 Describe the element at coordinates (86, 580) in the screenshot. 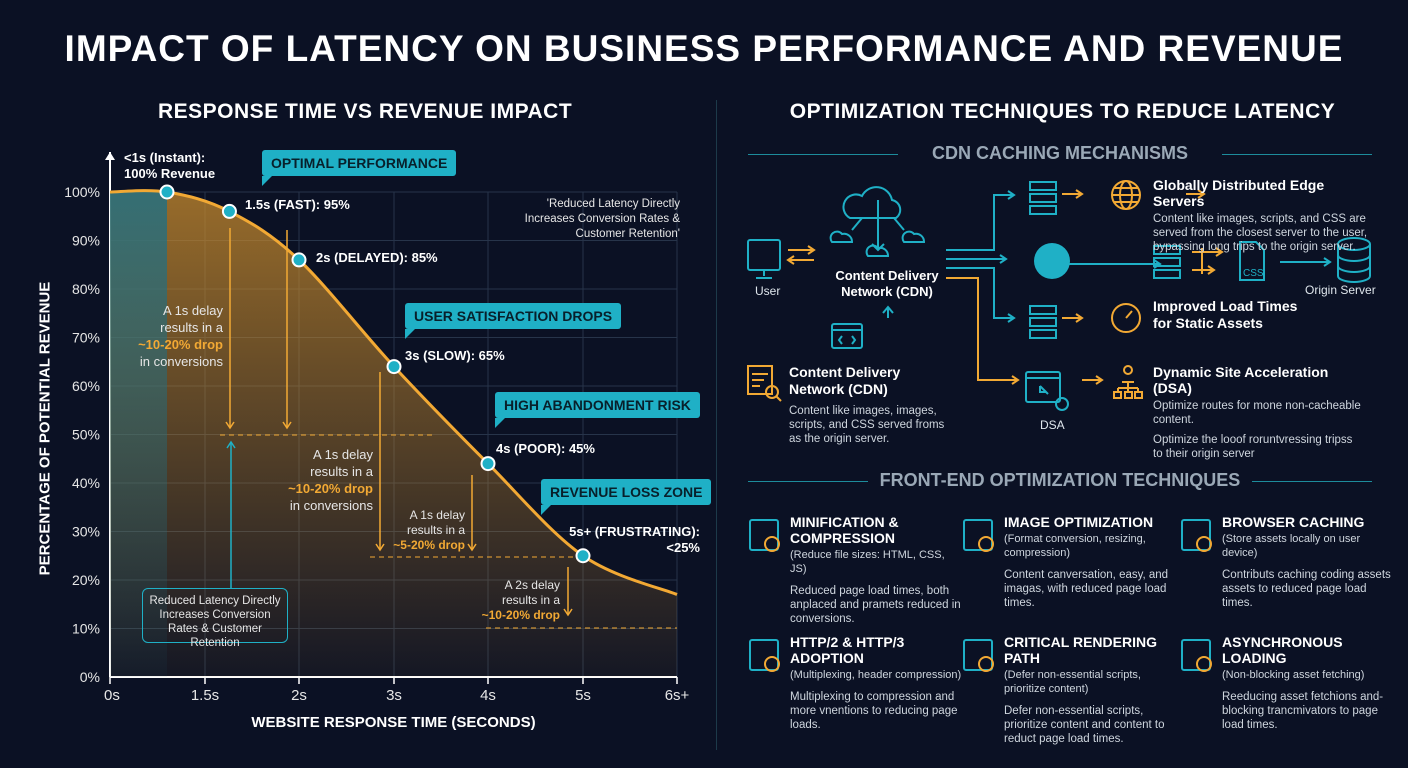

I see `y-tick-label: 20%` at that location.